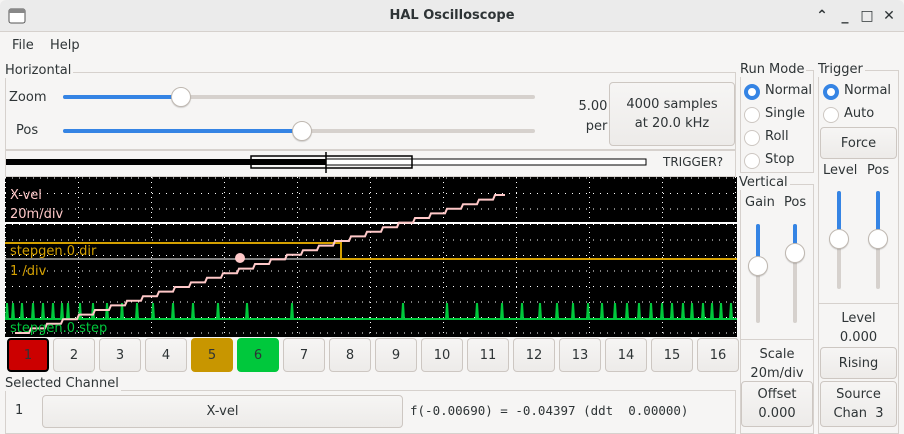  I want to click on channel-button-7: 7, so click(304, 355).